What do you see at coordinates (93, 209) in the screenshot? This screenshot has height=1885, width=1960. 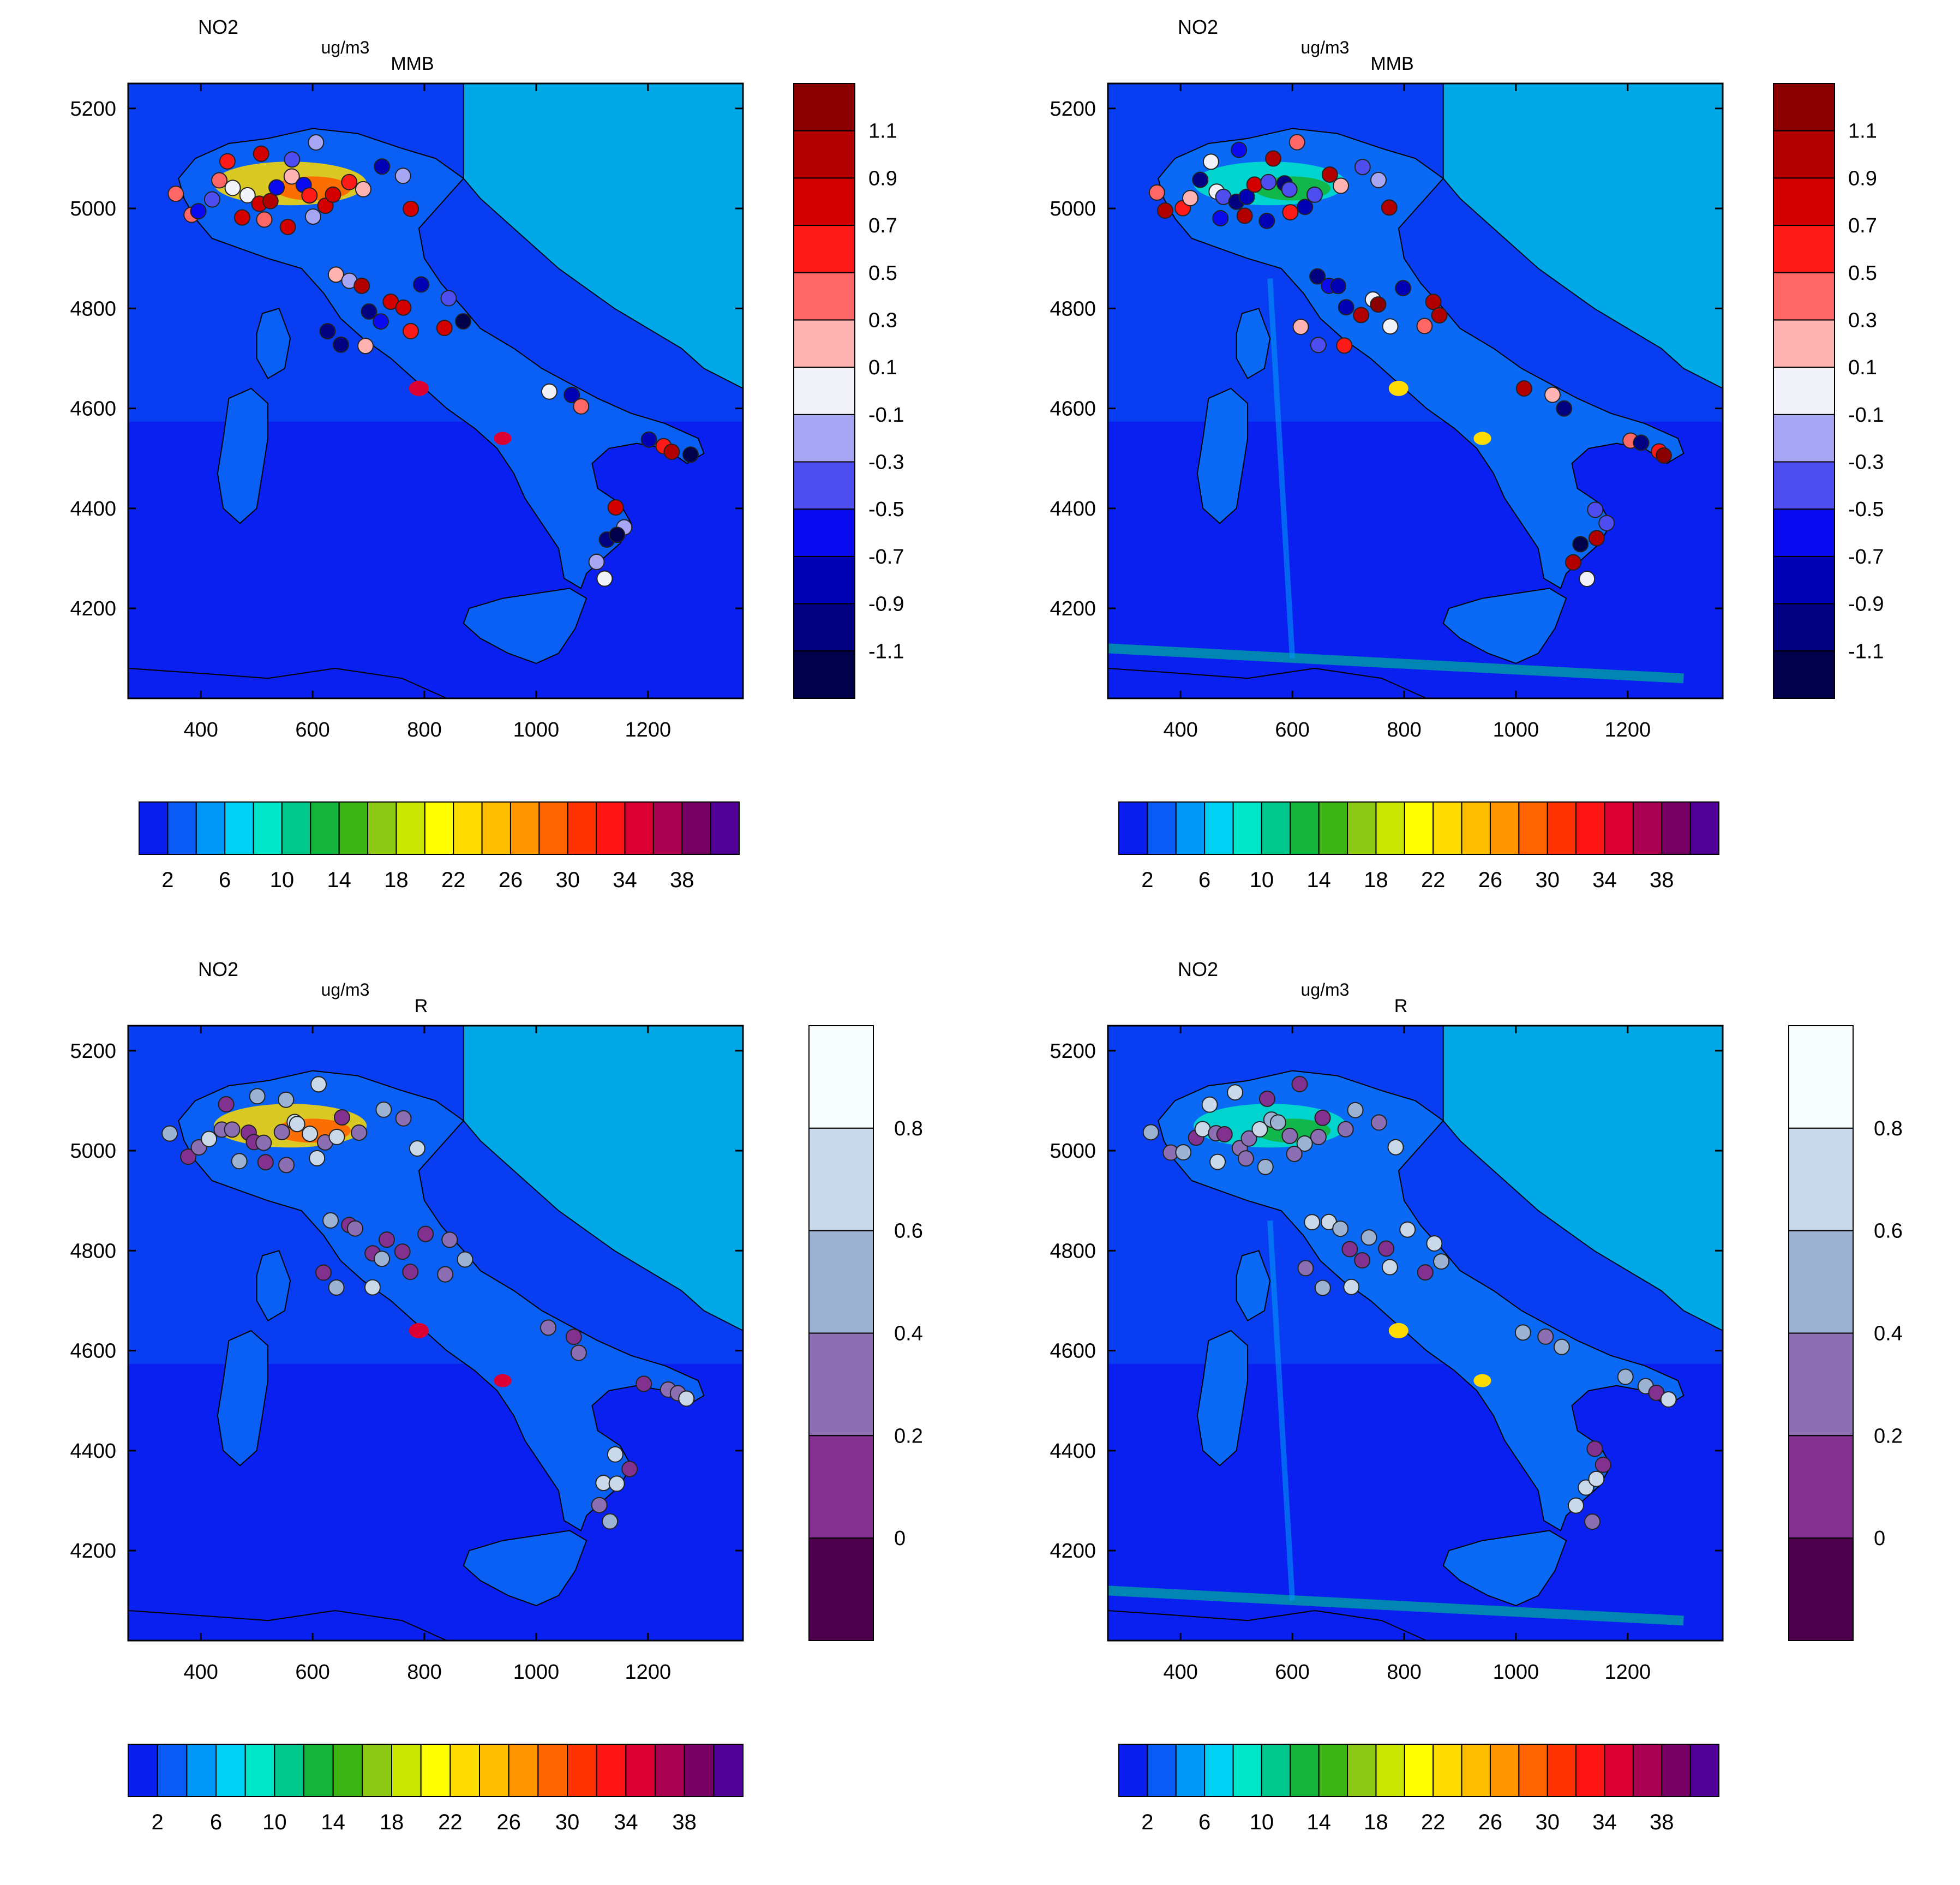 I see `y-tick-label: 5000` at bounding box center [93, 209].